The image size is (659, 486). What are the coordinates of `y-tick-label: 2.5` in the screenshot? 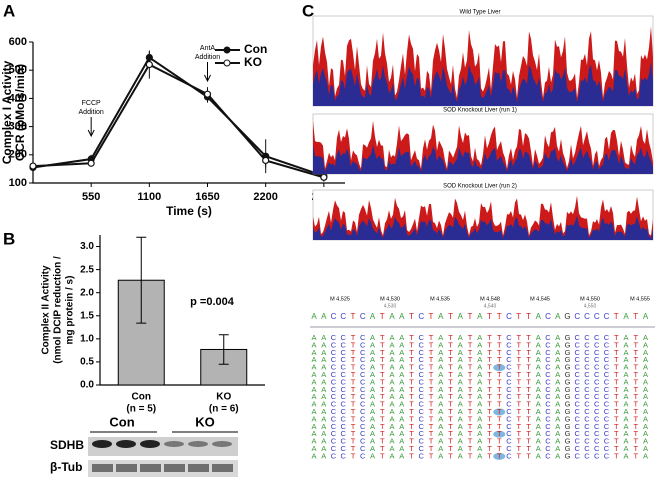 It's located at (87, 269).